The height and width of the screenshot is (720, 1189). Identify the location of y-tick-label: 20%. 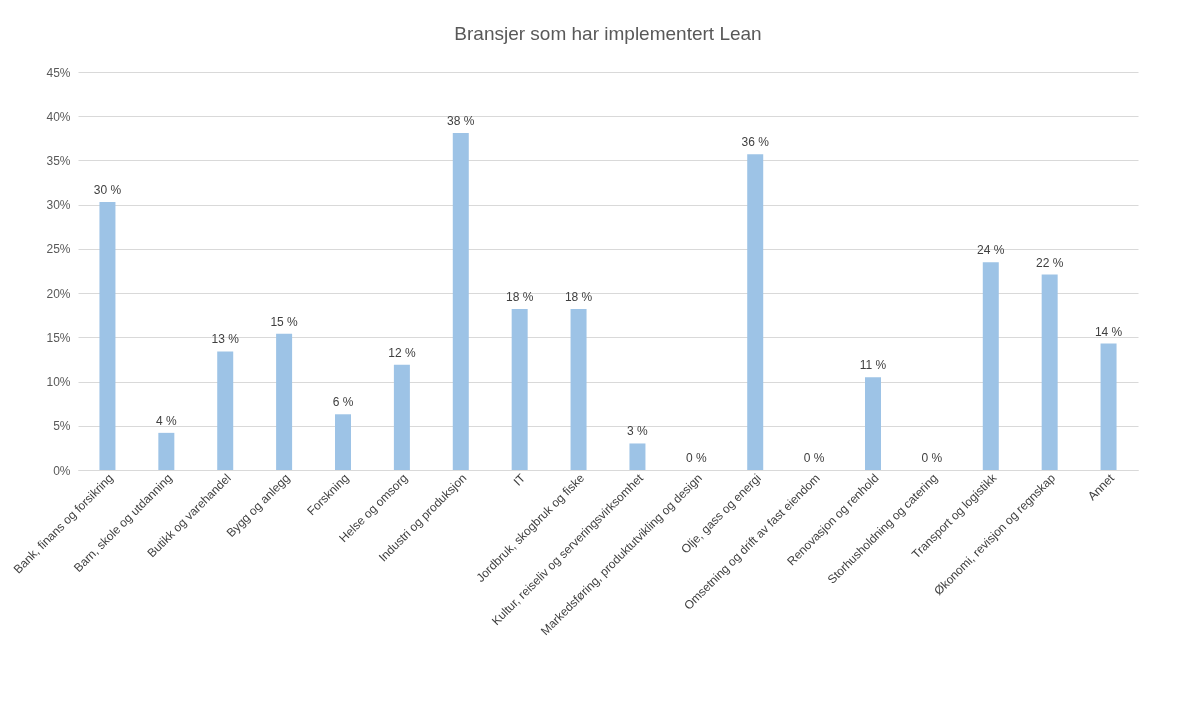
(58, 293).